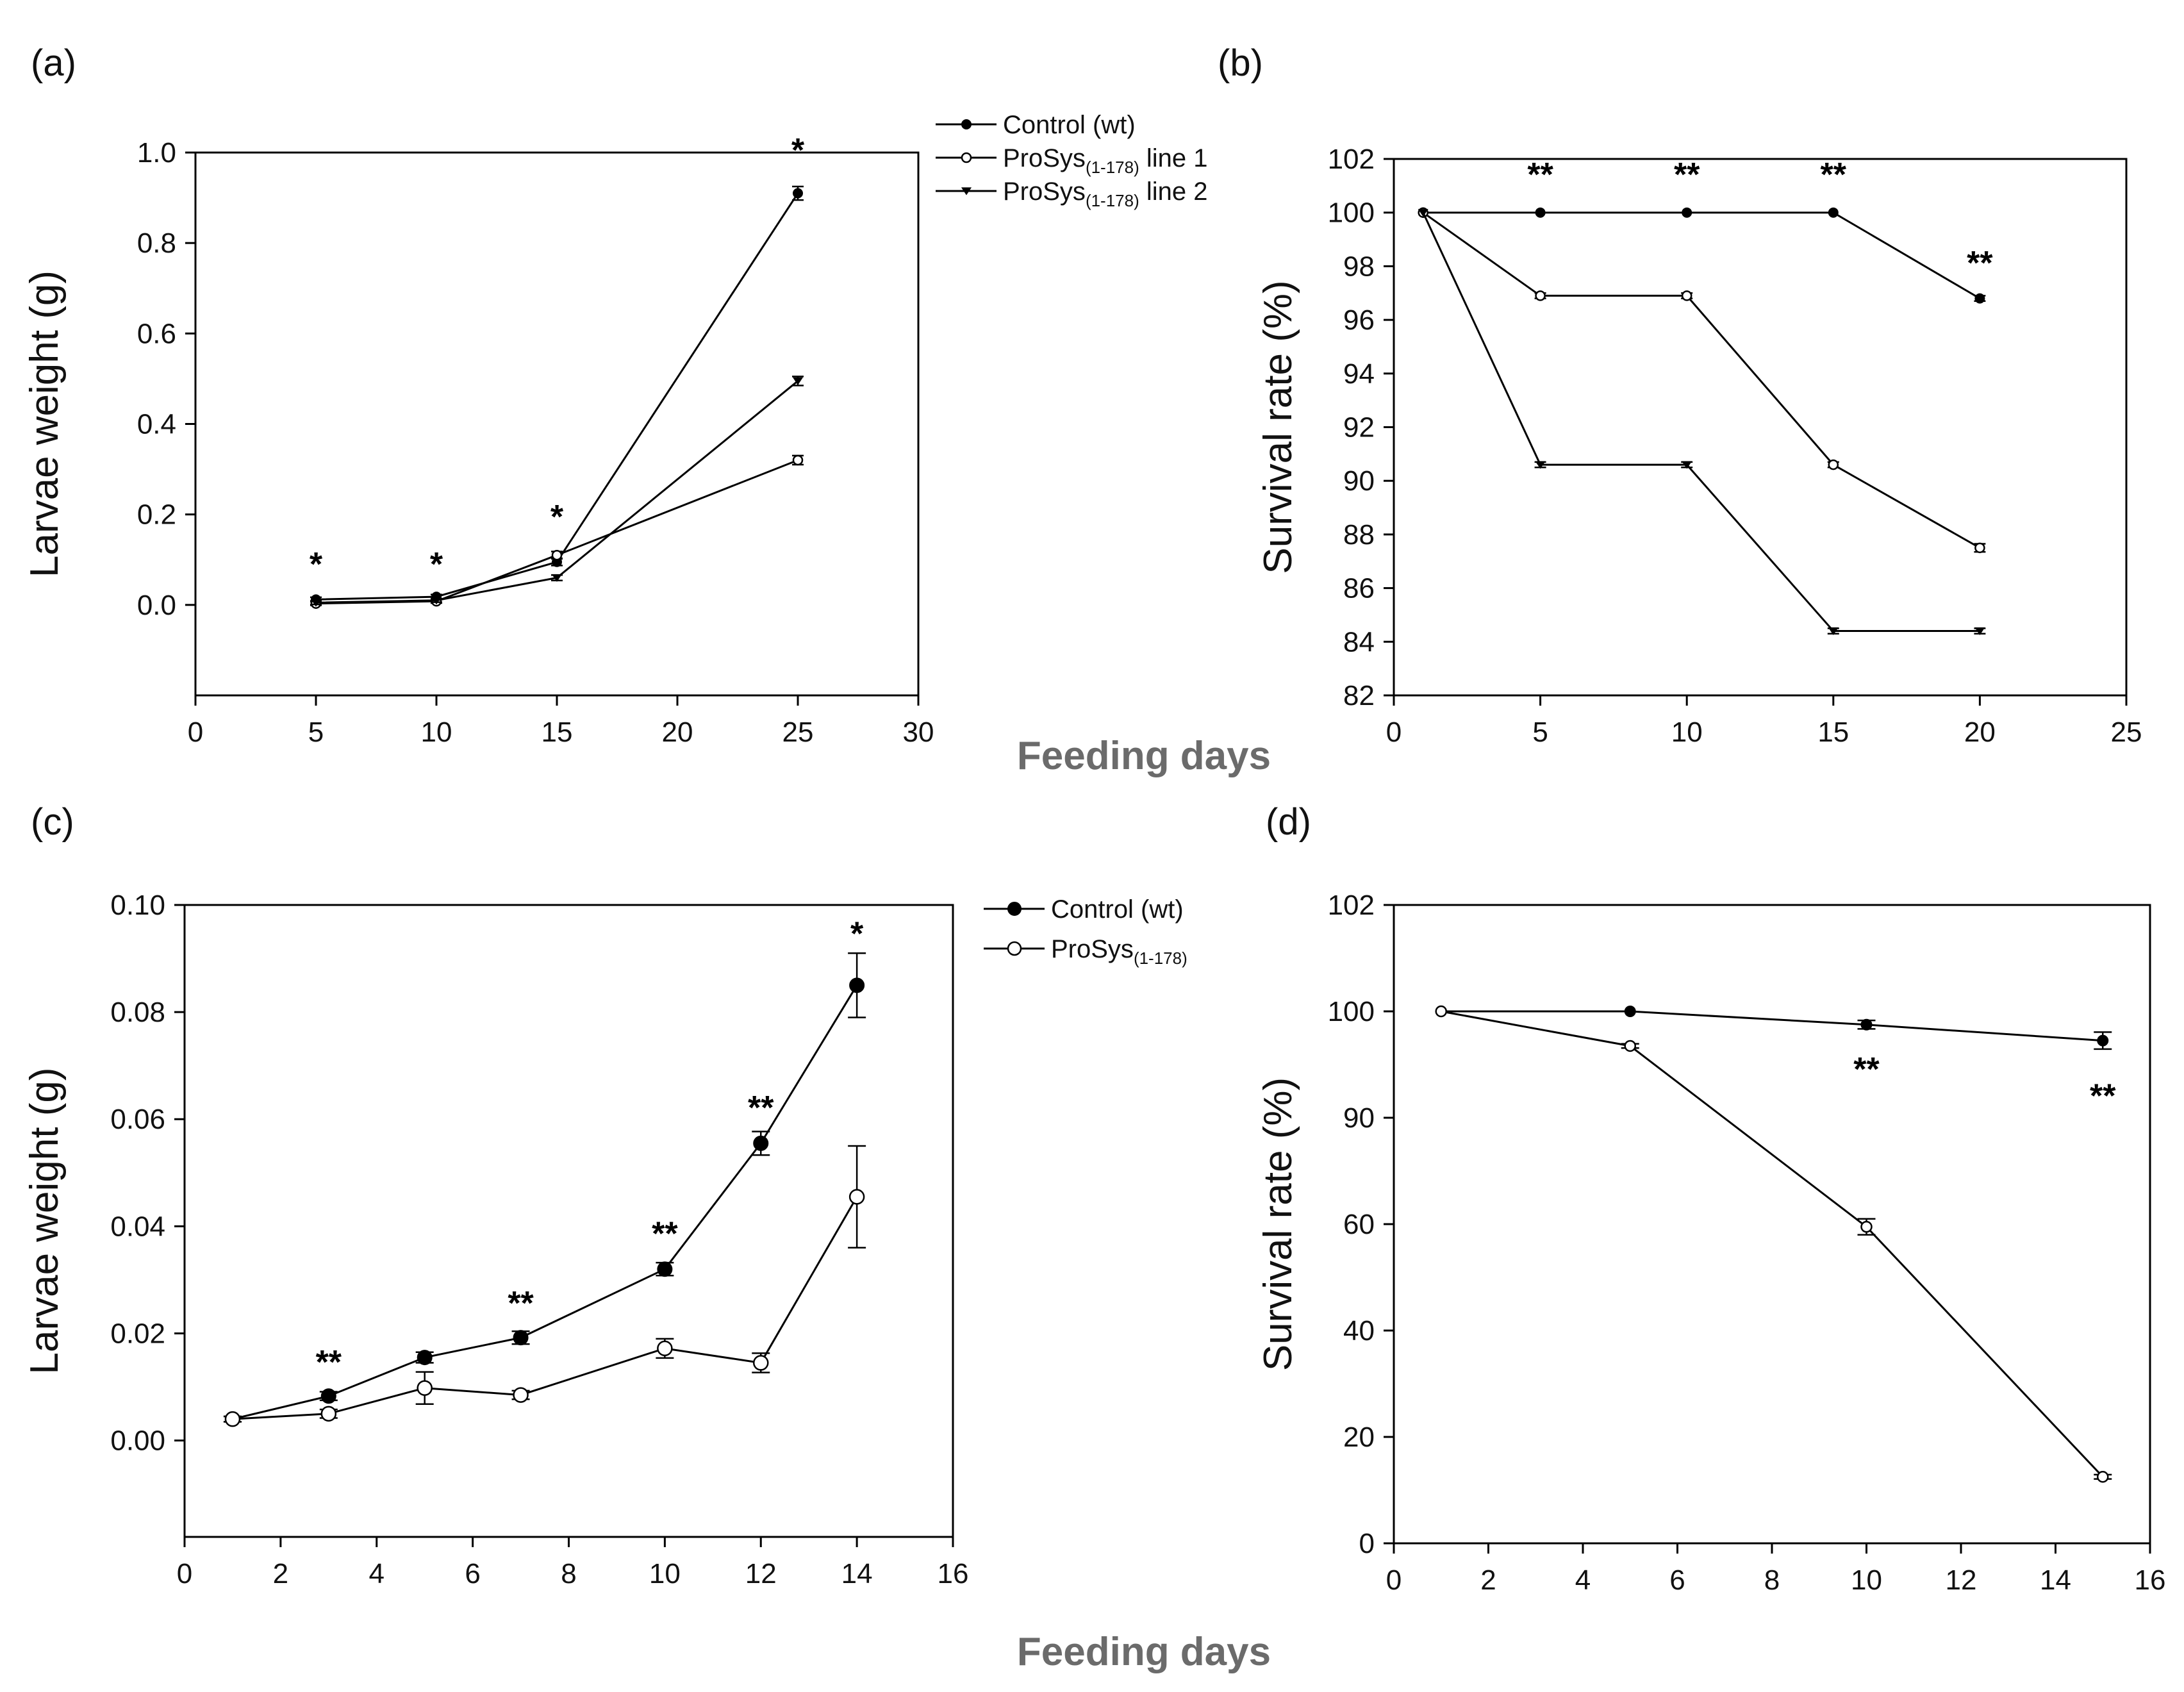  I want to click on y-tick-label: 84, so click(1359, 642).